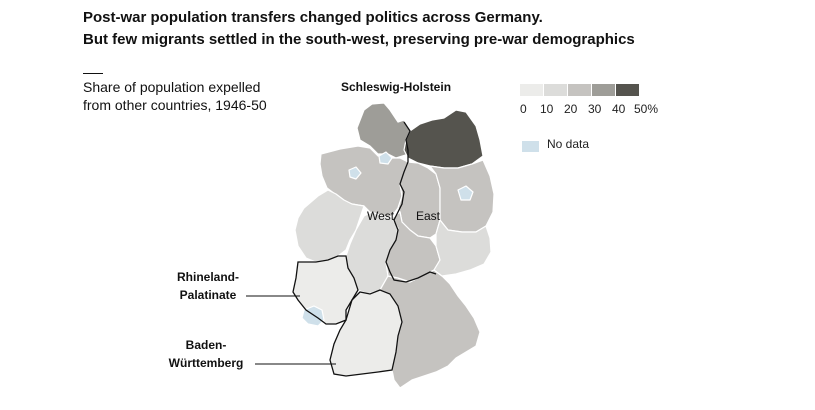  I want to click on legend-no-data-swatch, so click(530, 146).